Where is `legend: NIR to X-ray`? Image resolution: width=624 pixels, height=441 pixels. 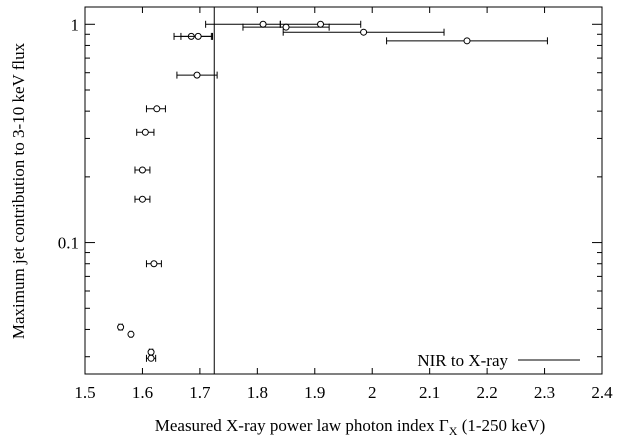
legend: NIR to X-ray is located at coordinates (498, 360).